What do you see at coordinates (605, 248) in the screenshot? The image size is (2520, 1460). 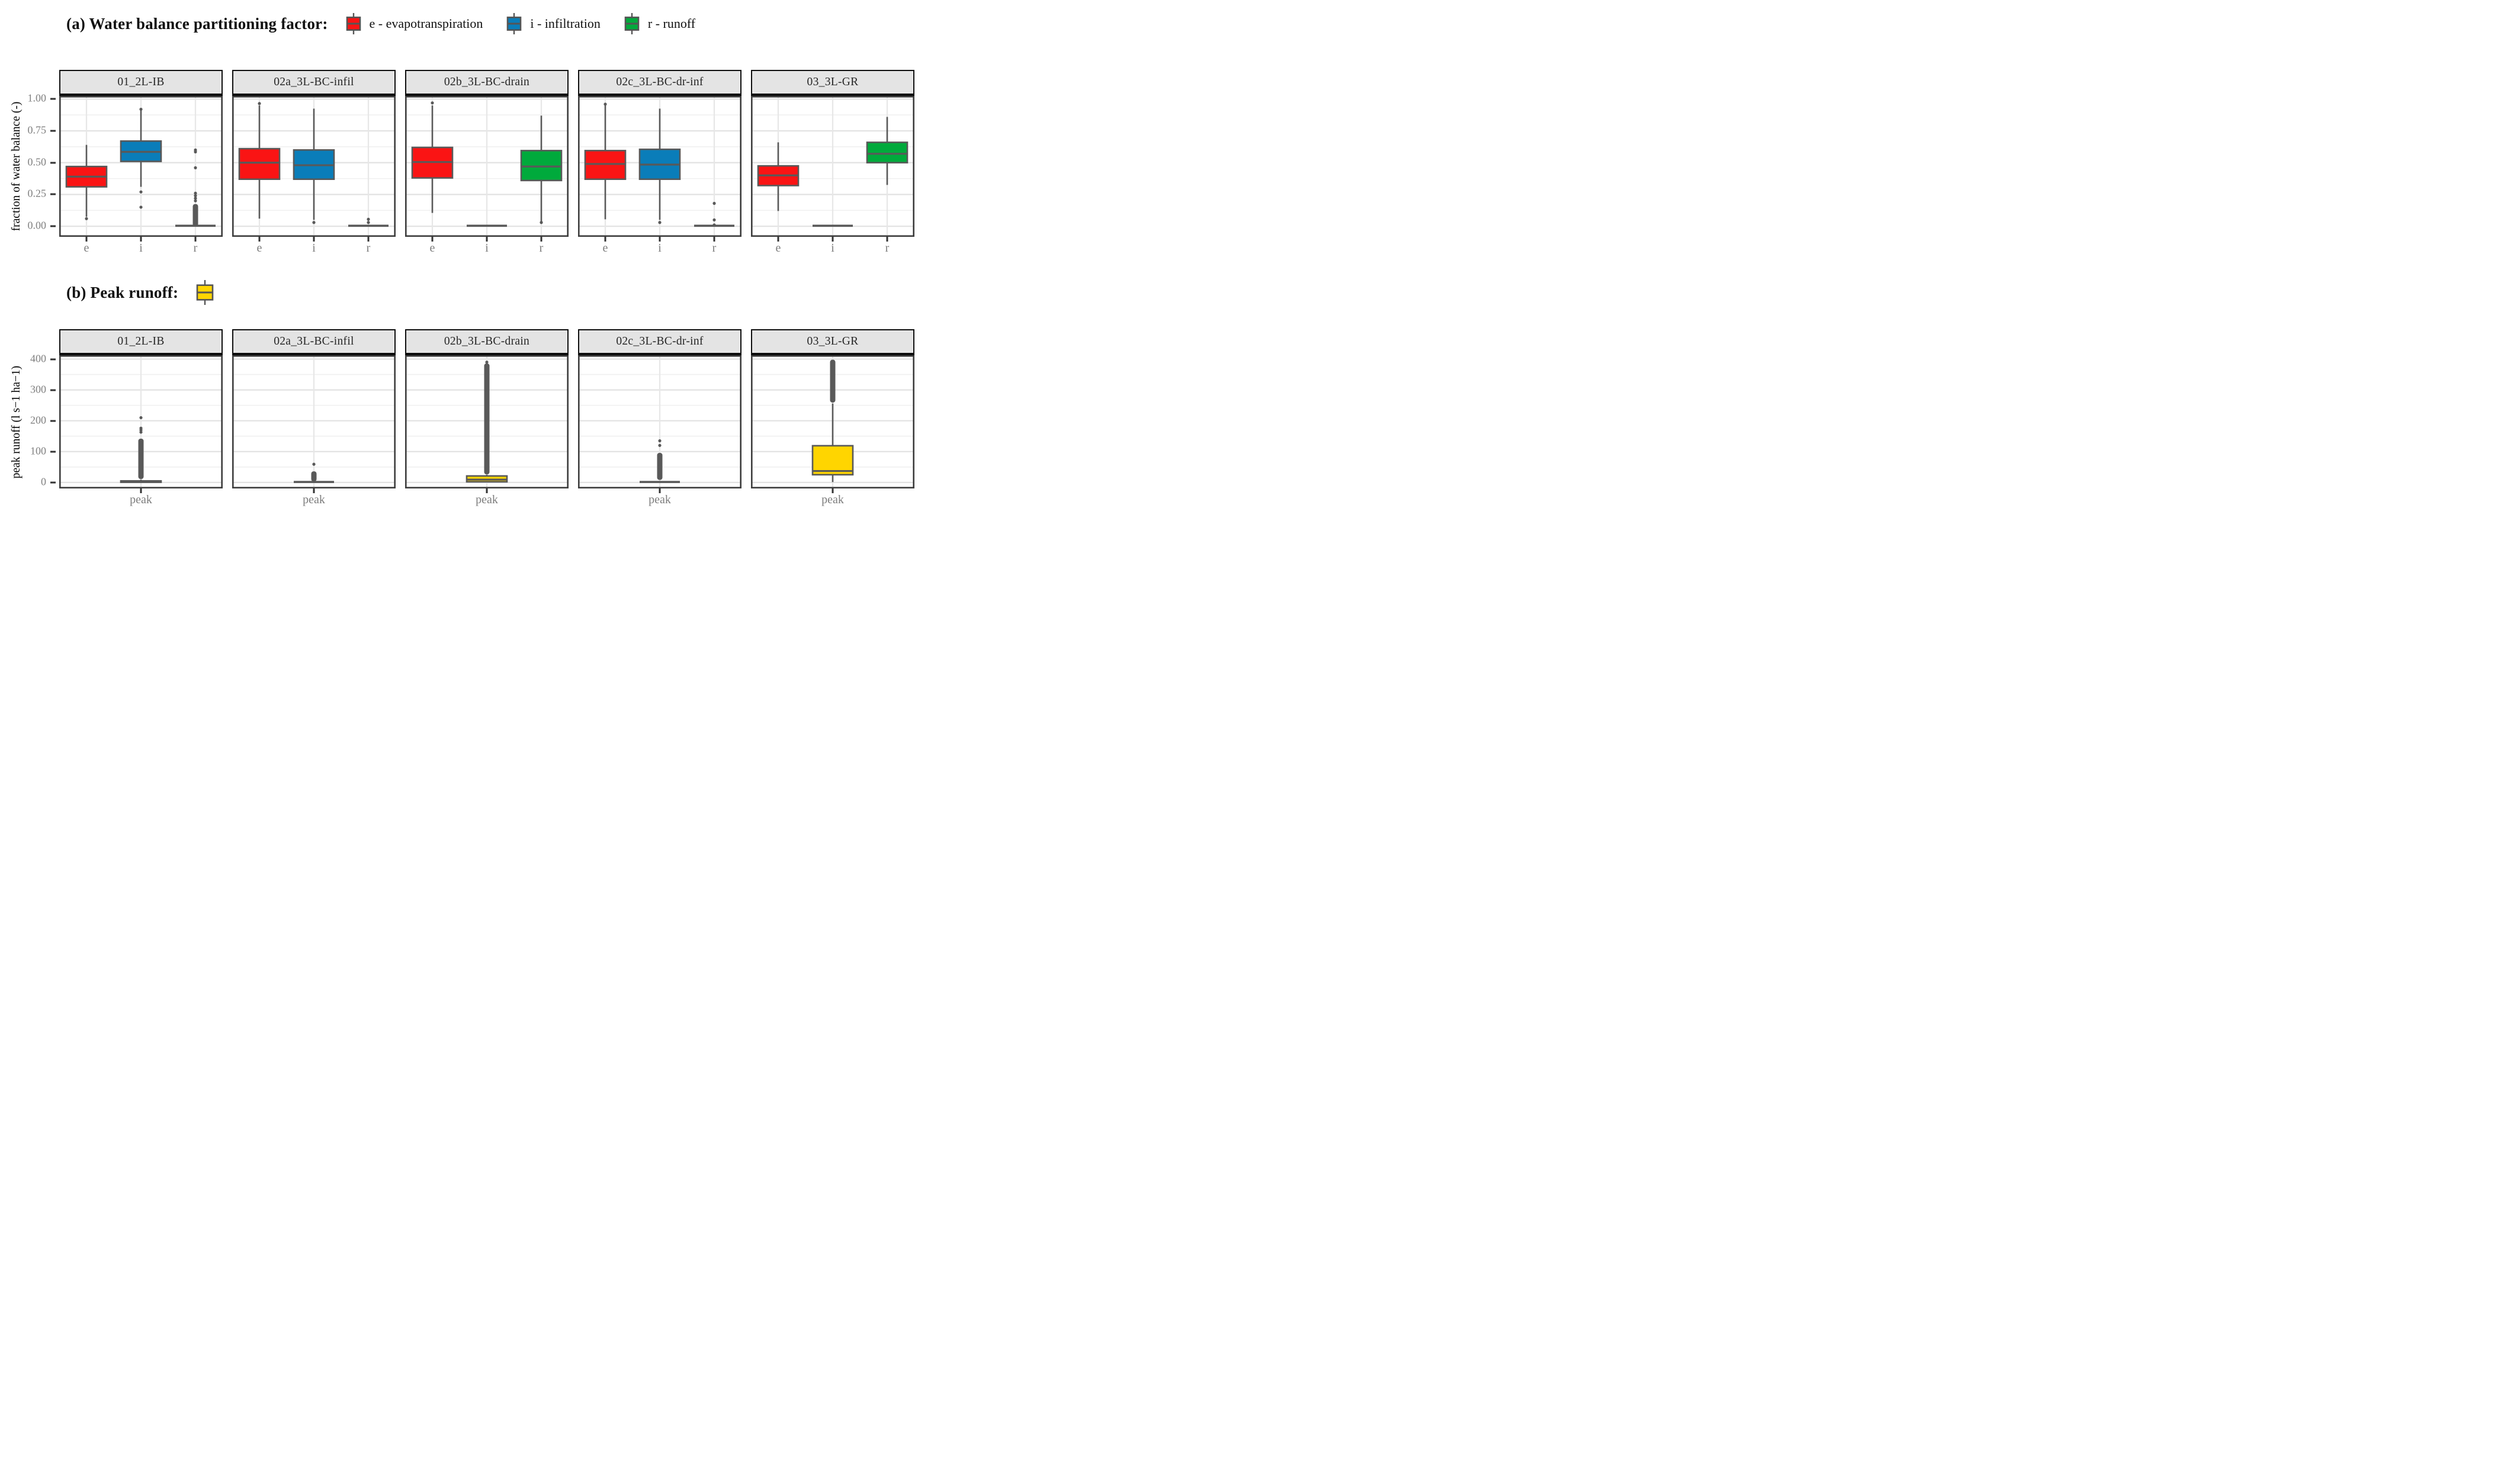 I see `x-category-label: e` at bounding box center [605, 248].